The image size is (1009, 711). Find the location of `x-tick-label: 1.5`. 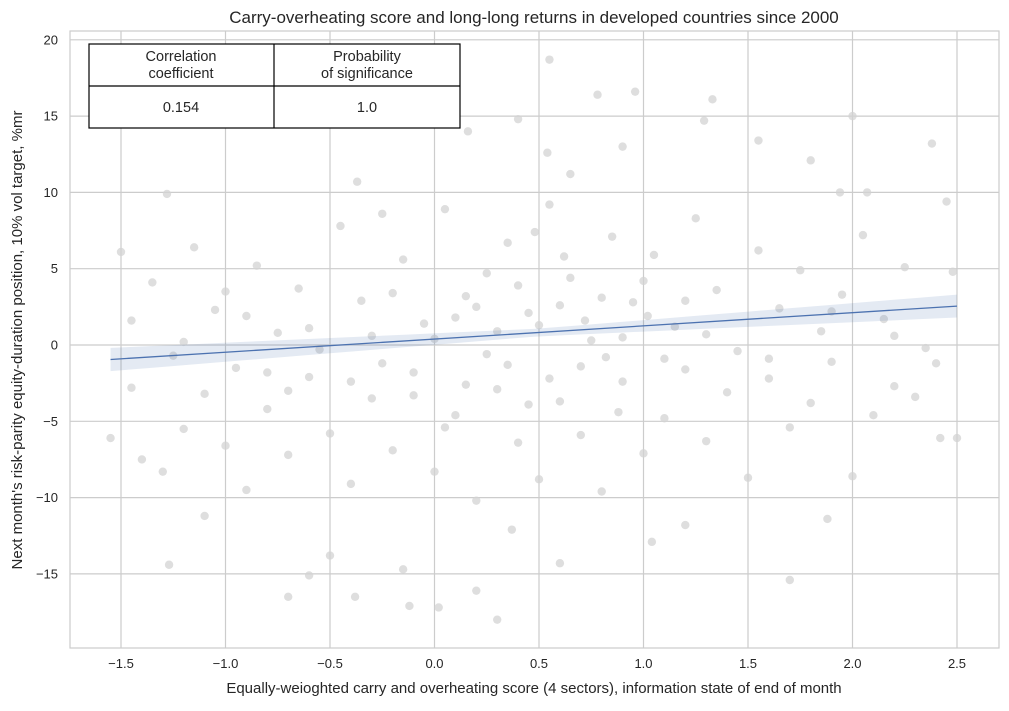

x-tick-label: 1.5 is located at coordinates (748, 663).